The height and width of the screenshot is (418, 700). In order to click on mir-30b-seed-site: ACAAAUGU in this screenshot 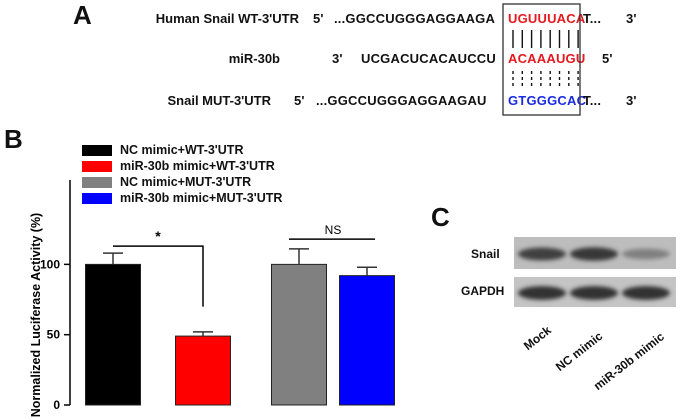, I will do `click(547, 58)`.